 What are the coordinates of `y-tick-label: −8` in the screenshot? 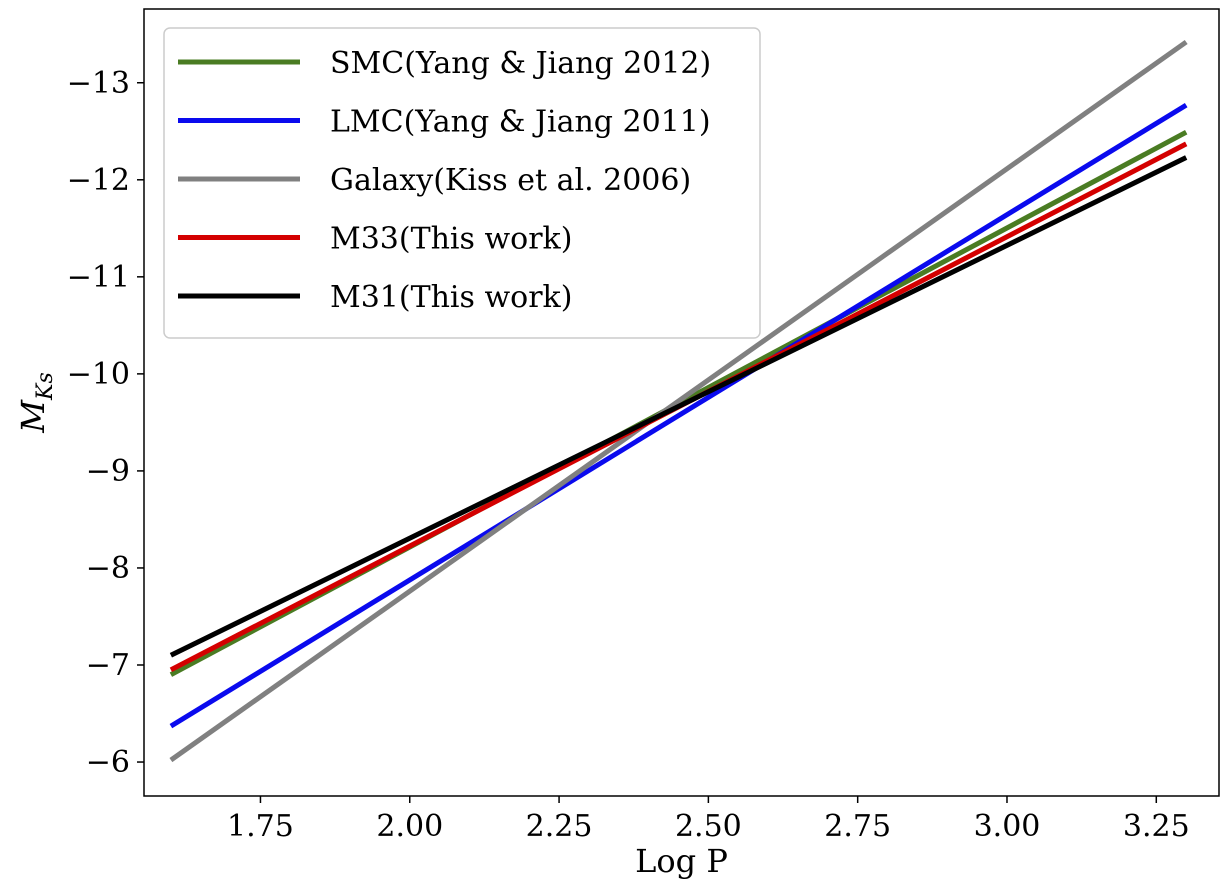 It's located at (108, 568).